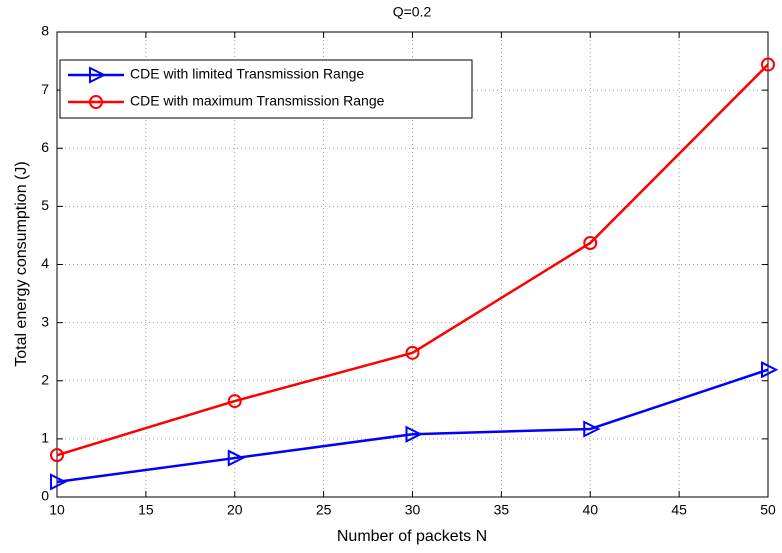 This screenshot has height=553, width=782. Describe the element at coordinates (413, 510) in the screenshot. I see `x-tick-label: 30` at that location.